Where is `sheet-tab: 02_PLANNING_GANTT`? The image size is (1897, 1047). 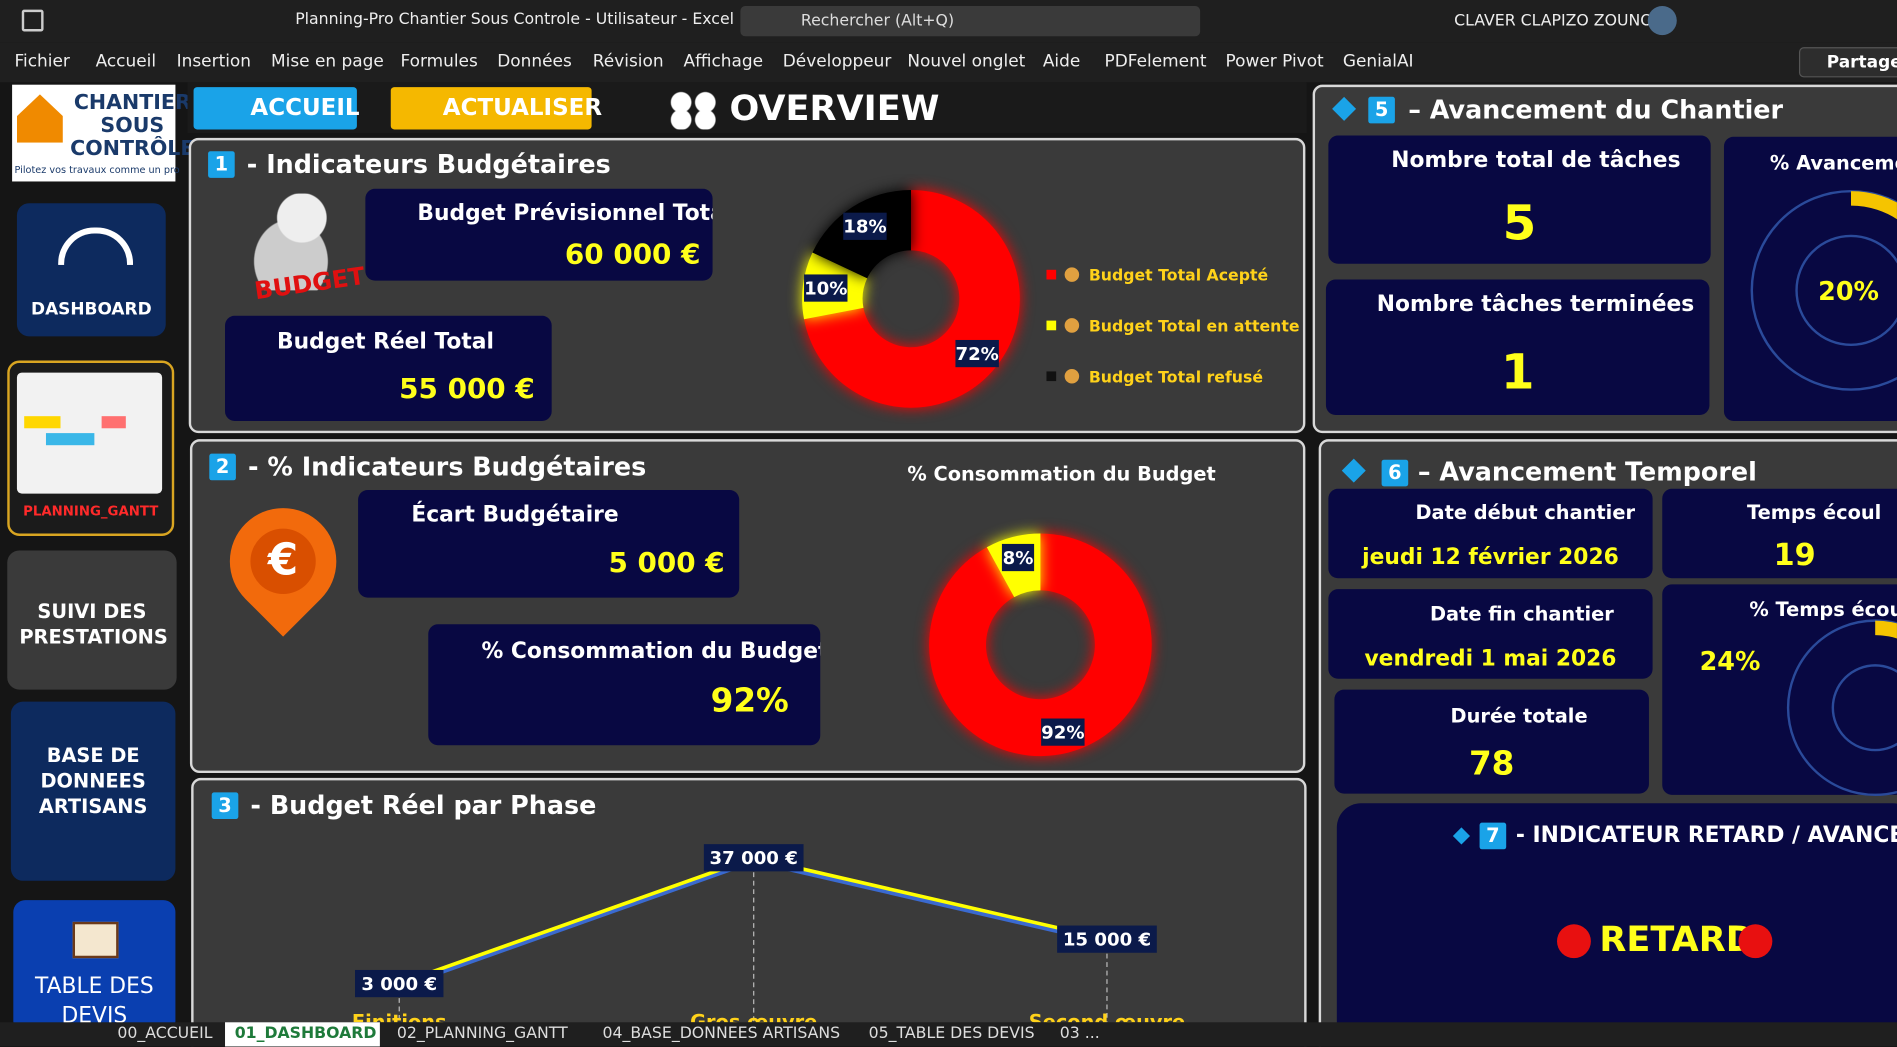 sheet-tab: 02_PLANNING_GANTT is located at coordinates (482, 1033).